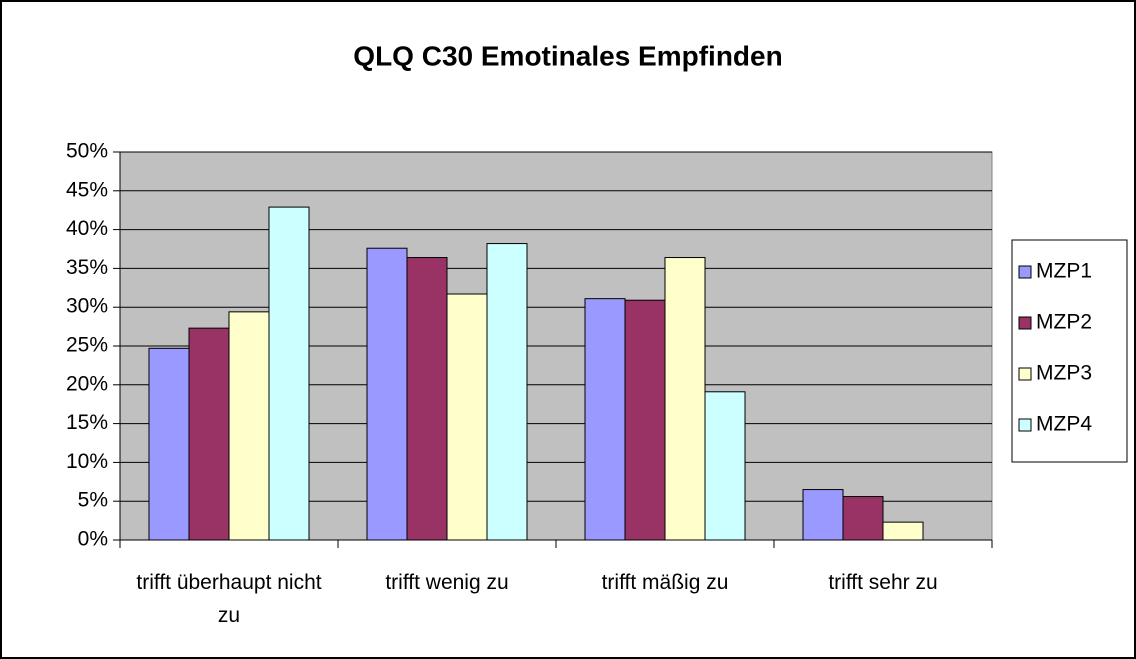 The image size is (1136, 659). What do you see at coordinates (567, 55) in the screenshot?
I see `chart-title: QLQ C30 Emotinales Empfinden` at bounding box center [567, 55].